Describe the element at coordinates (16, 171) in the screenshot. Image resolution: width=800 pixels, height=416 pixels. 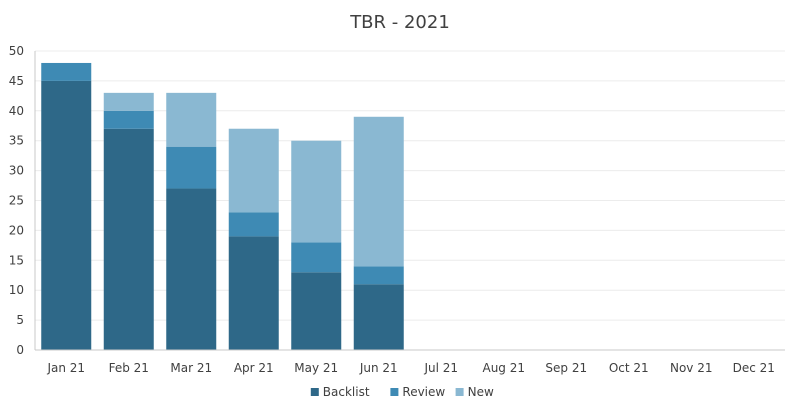
I see `y-tick-label: 30` at that location.